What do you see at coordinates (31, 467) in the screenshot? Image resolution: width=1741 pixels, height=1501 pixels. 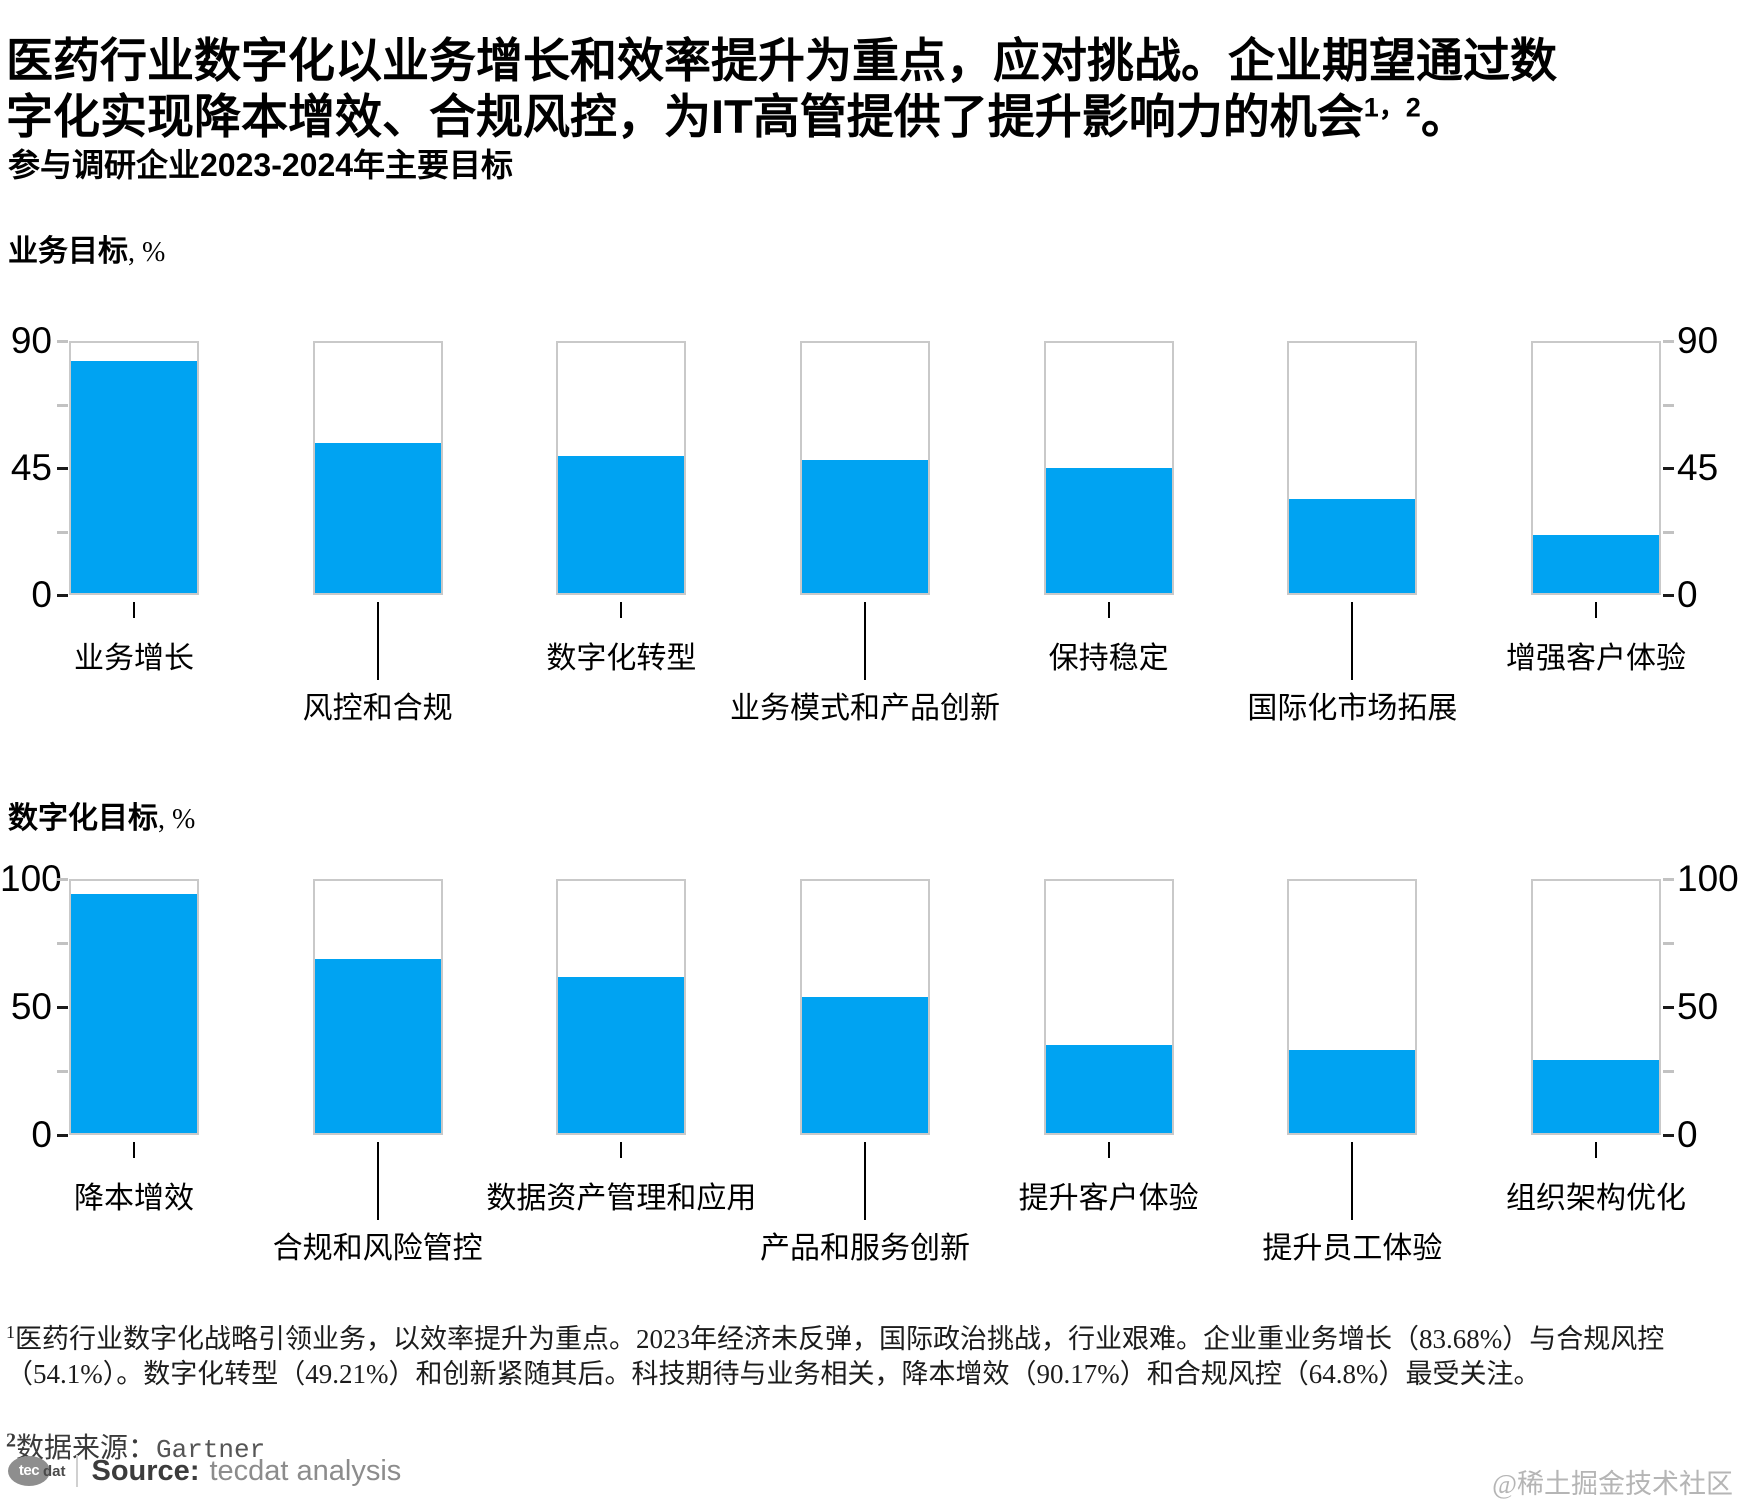 I see `y-axis-label-left: 45` at bounding box center [31, 467].